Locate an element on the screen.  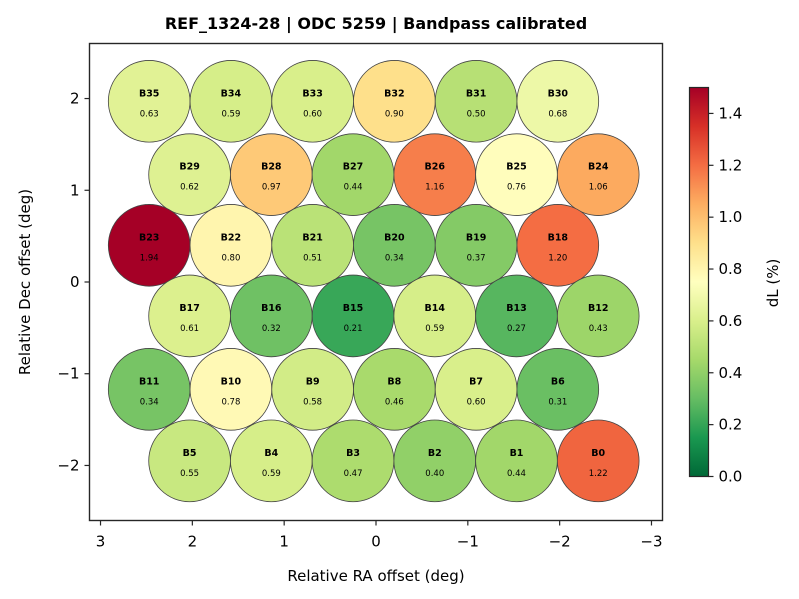
beam-b26: B26 1.16 is located at coordinates (435, 174).